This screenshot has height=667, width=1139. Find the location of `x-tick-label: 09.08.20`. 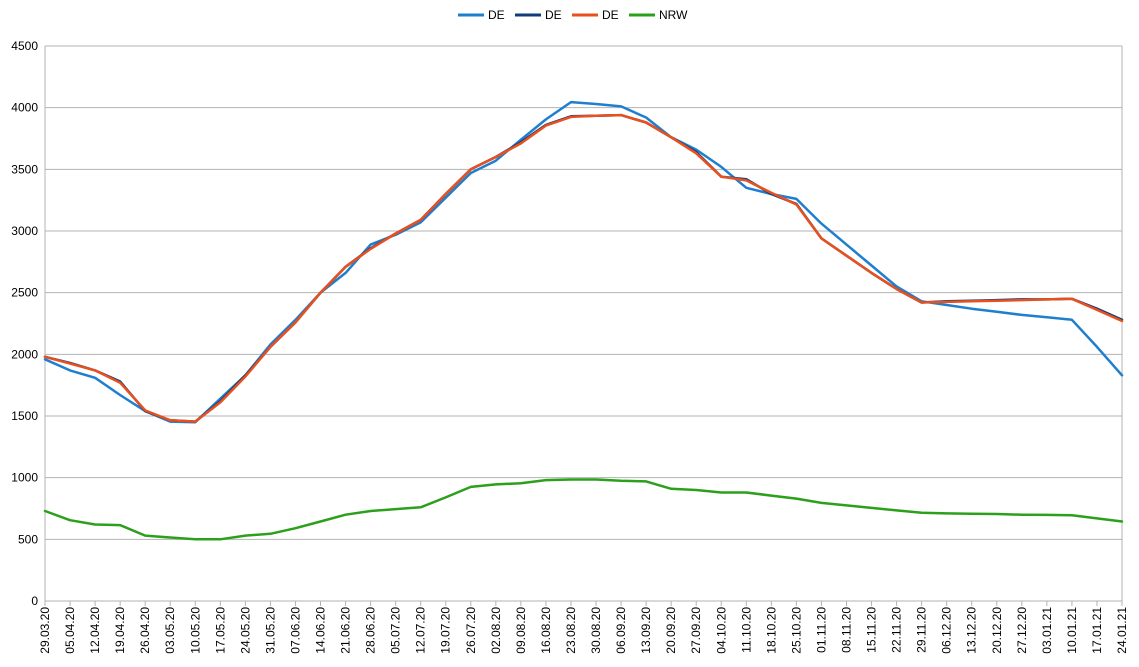

x-tick-label: 09.08.20 is located at coordinates (521, 630).